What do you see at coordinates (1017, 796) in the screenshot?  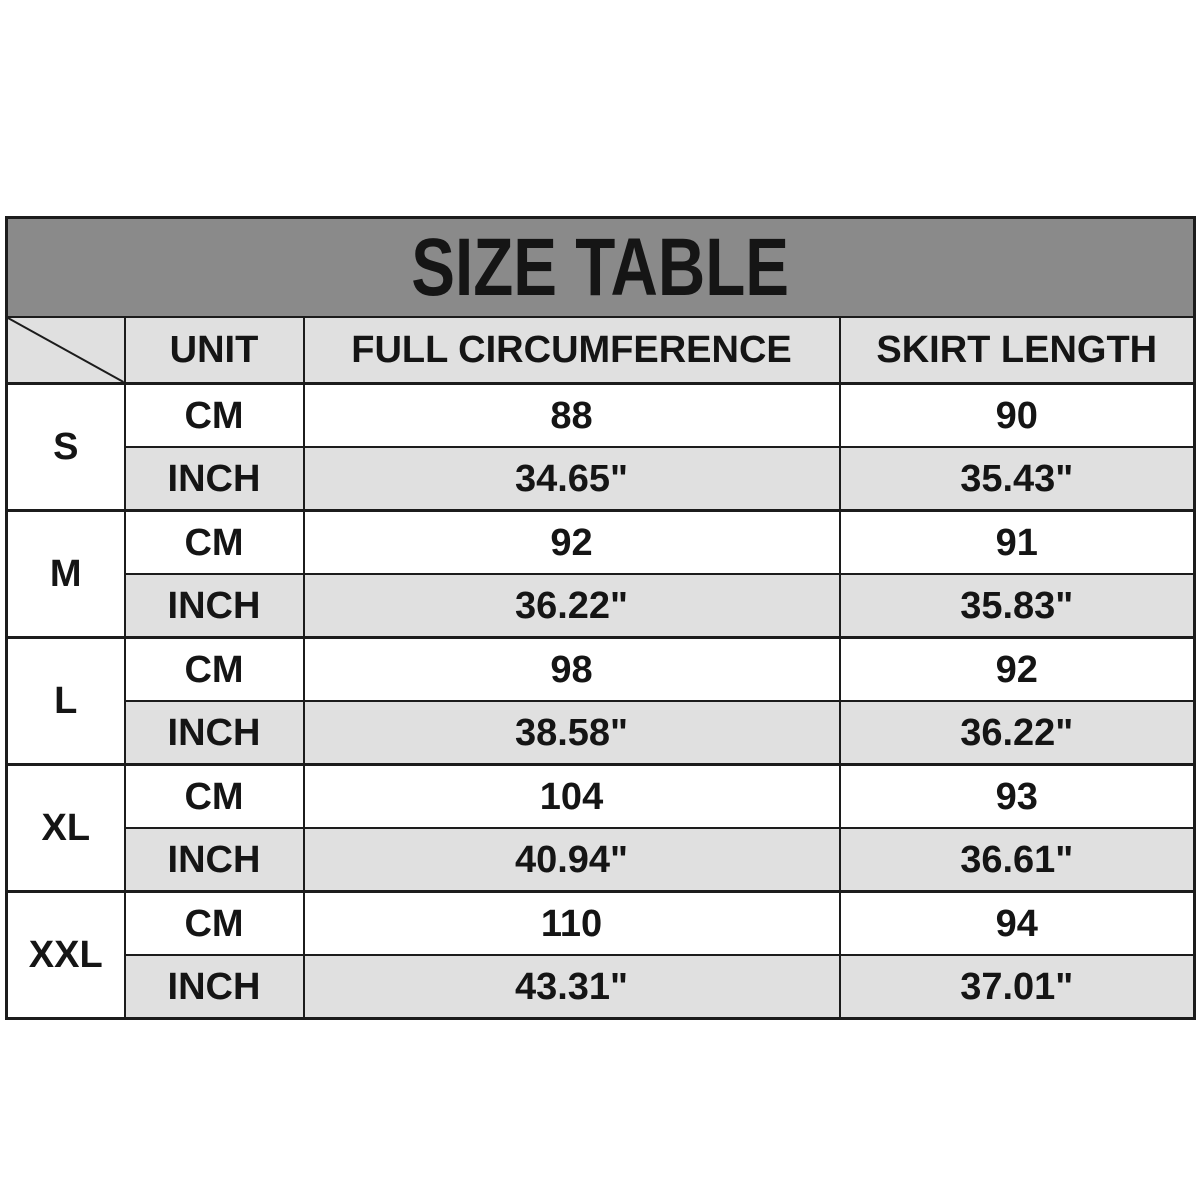 I see `xl-cm-skirt-length: 93` at bounding box center [1017, 796].